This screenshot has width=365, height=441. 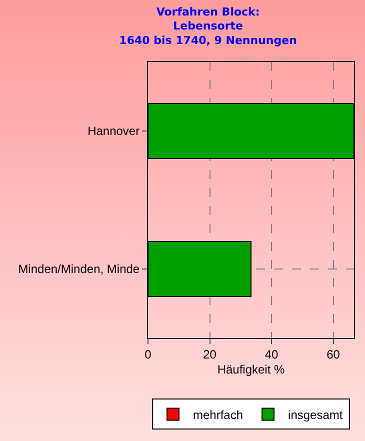 What do you see at coordinates (333, 354) in the screenshot?
I see `x-tick-label: 60` at bounding box center [333, 354].